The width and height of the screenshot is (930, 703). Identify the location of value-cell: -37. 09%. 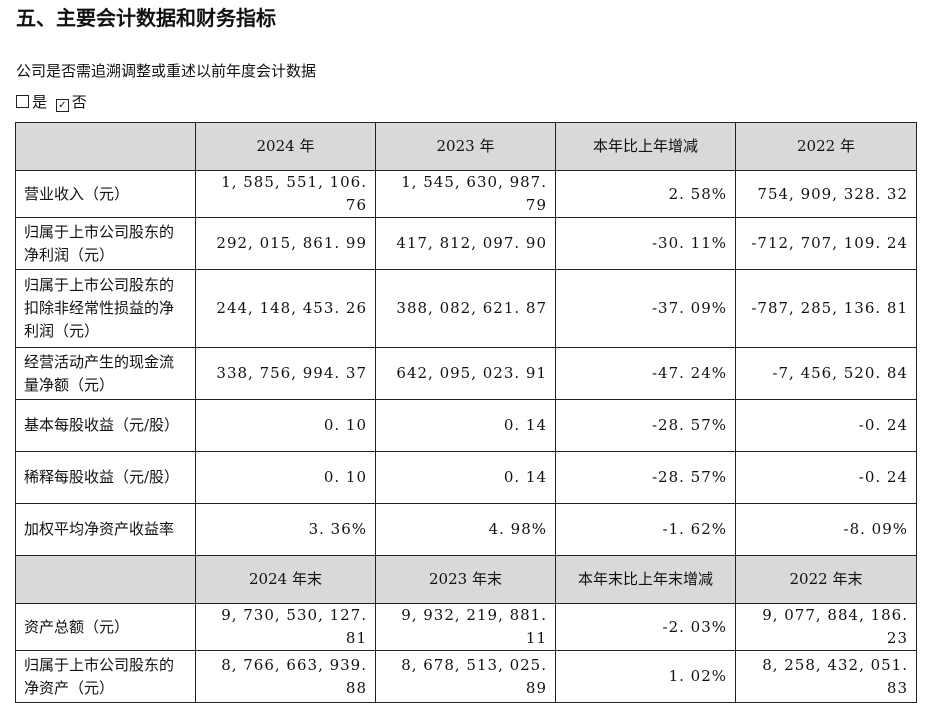
(645, 308).